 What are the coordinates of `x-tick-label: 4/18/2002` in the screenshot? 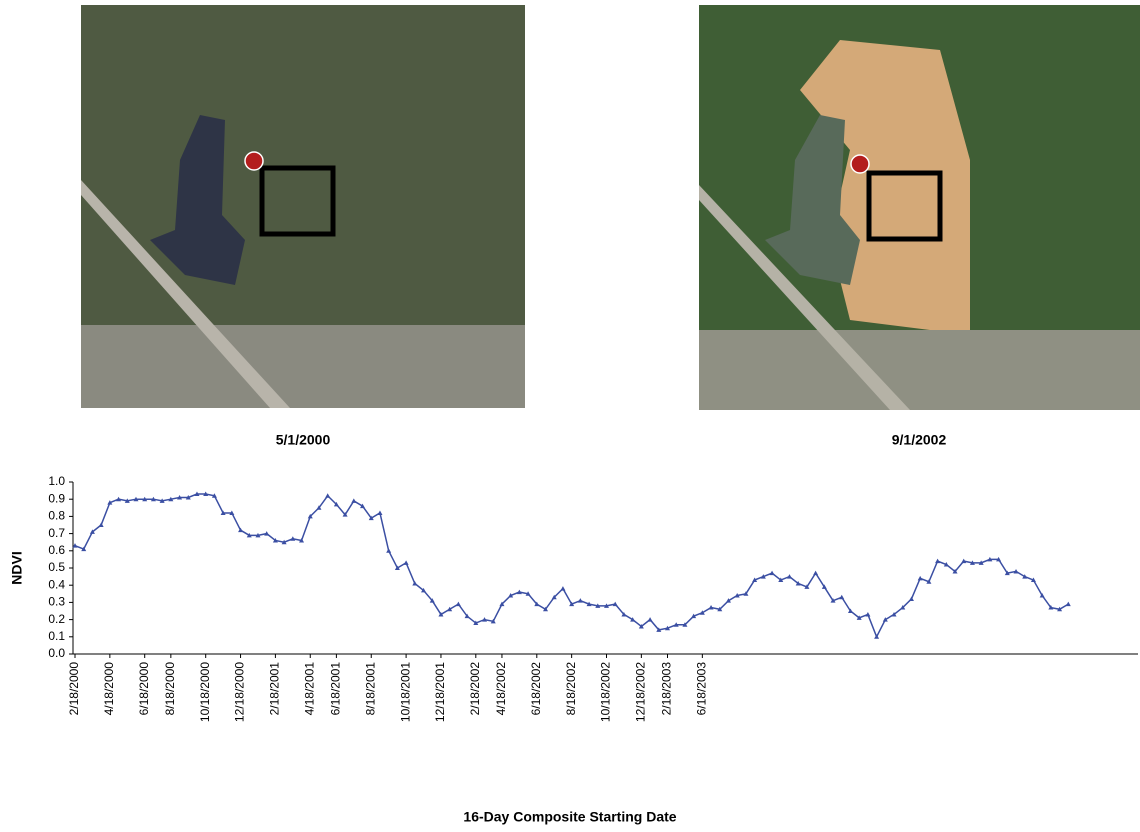 It's located at (501, 689).